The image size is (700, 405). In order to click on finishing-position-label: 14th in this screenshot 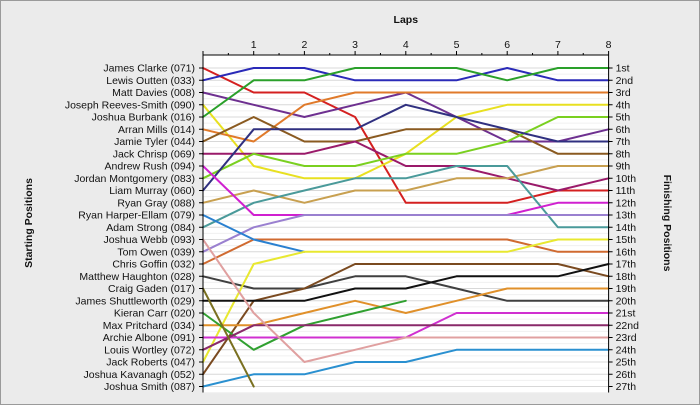, I will do `click(626, 228)`.